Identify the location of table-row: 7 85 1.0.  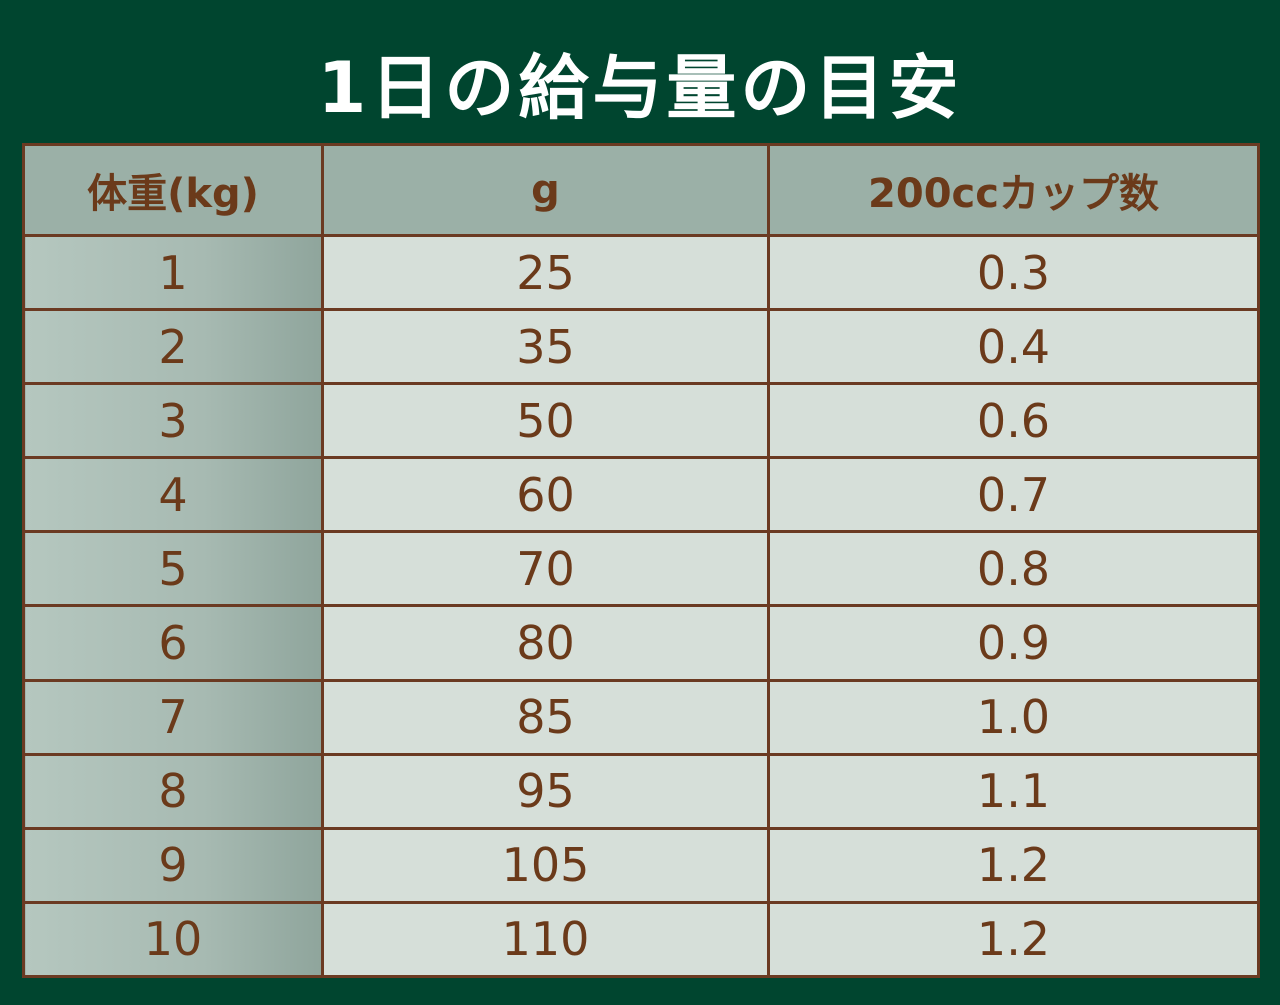
(641, 717).